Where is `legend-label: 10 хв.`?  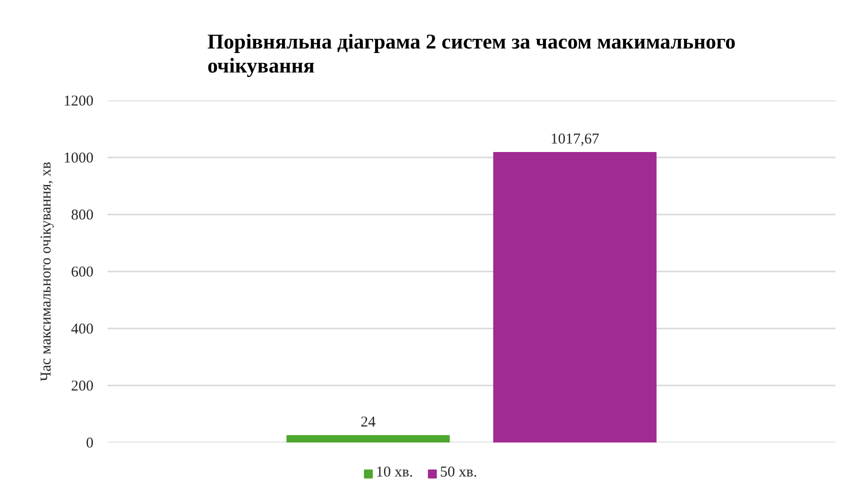 legend-label: 10 хв. is located at coordinates (394, 473).